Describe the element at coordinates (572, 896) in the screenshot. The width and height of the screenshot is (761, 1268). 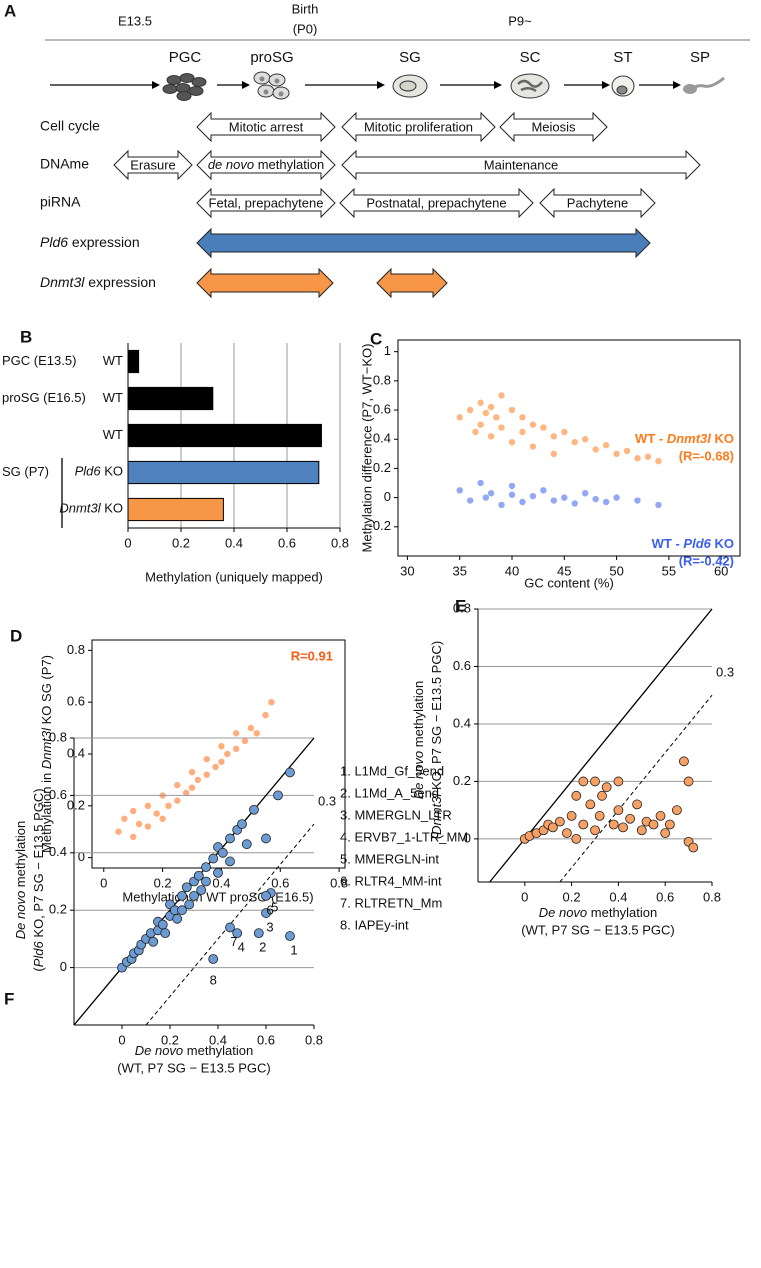
I see `x-tick-label: 0.2` at that location.